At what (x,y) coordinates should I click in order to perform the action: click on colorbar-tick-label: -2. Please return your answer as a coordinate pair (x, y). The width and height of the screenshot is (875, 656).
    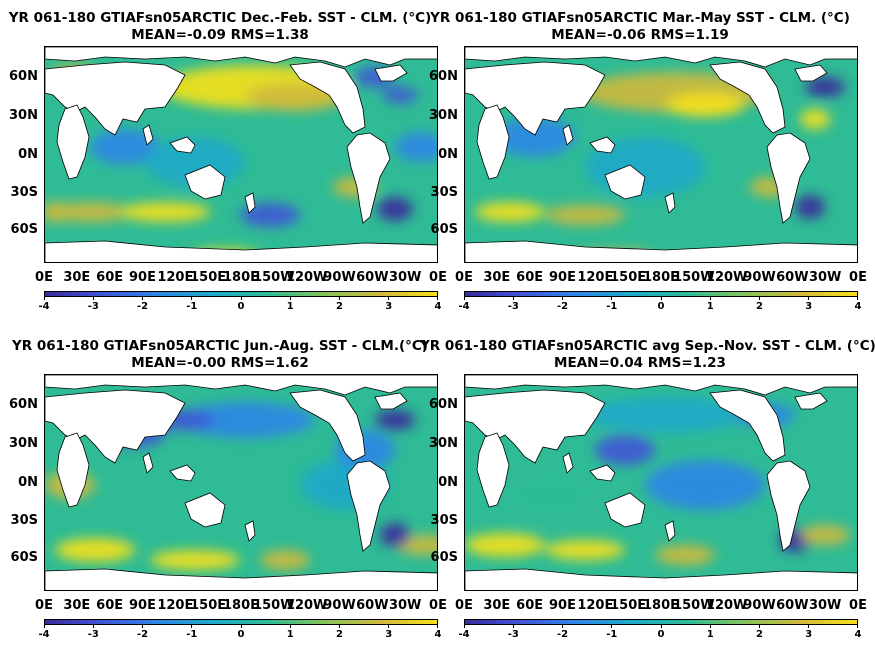
    Looking at the image, I should click on (142, 634).